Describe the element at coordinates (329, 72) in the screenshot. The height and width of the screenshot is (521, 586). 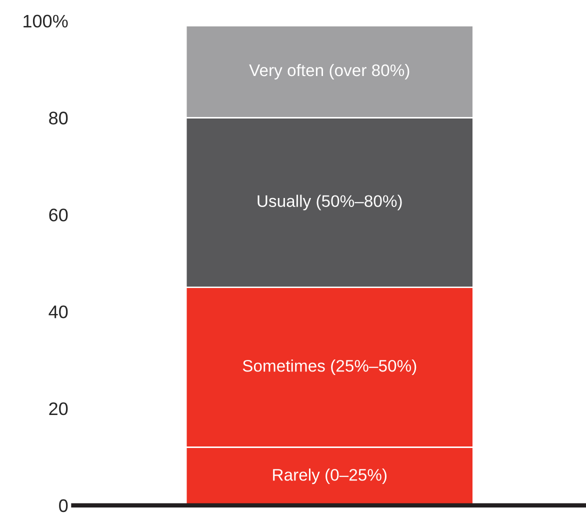
I see `series-label: Very often (over 80%)` at that location.